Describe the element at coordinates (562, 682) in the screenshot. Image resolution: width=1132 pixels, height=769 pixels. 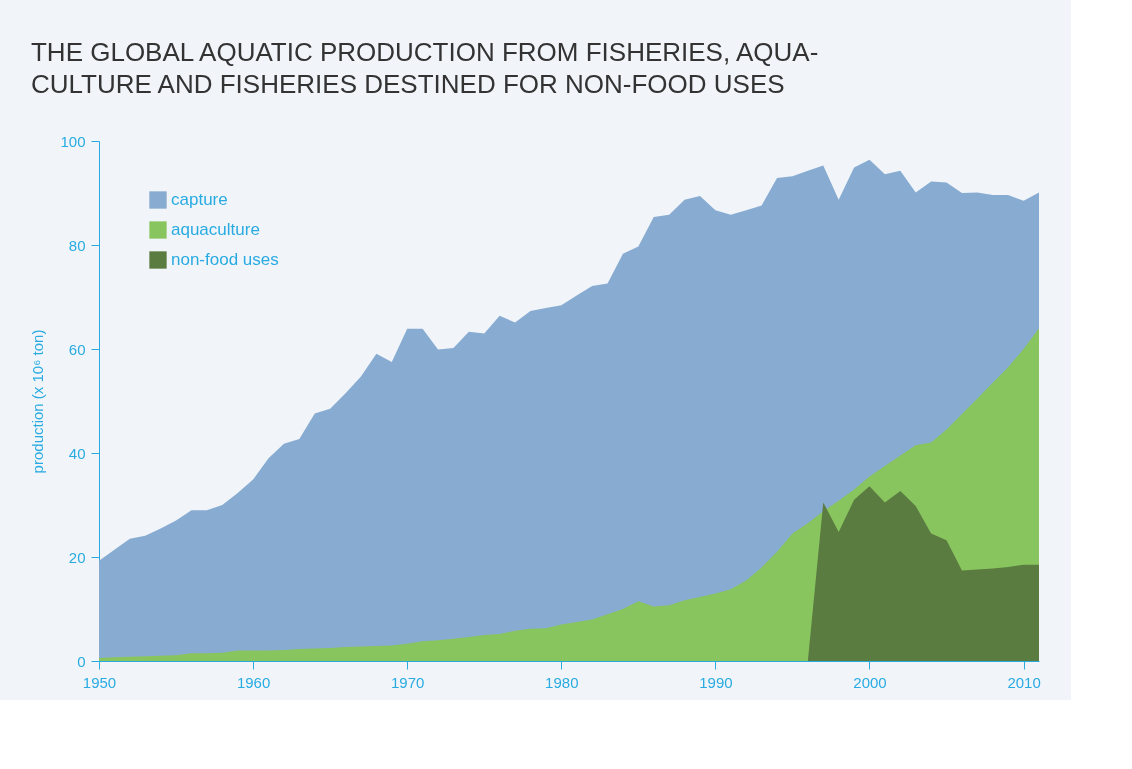
I see `x-tick-label: 1980` at that location.